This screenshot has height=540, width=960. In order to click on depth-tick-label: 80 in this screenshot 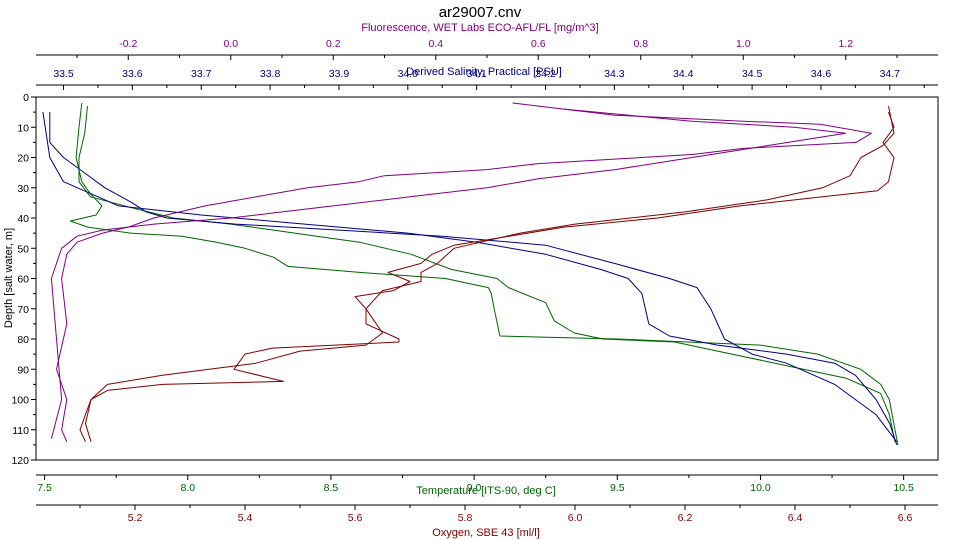, I will do `click(23, 340)`.